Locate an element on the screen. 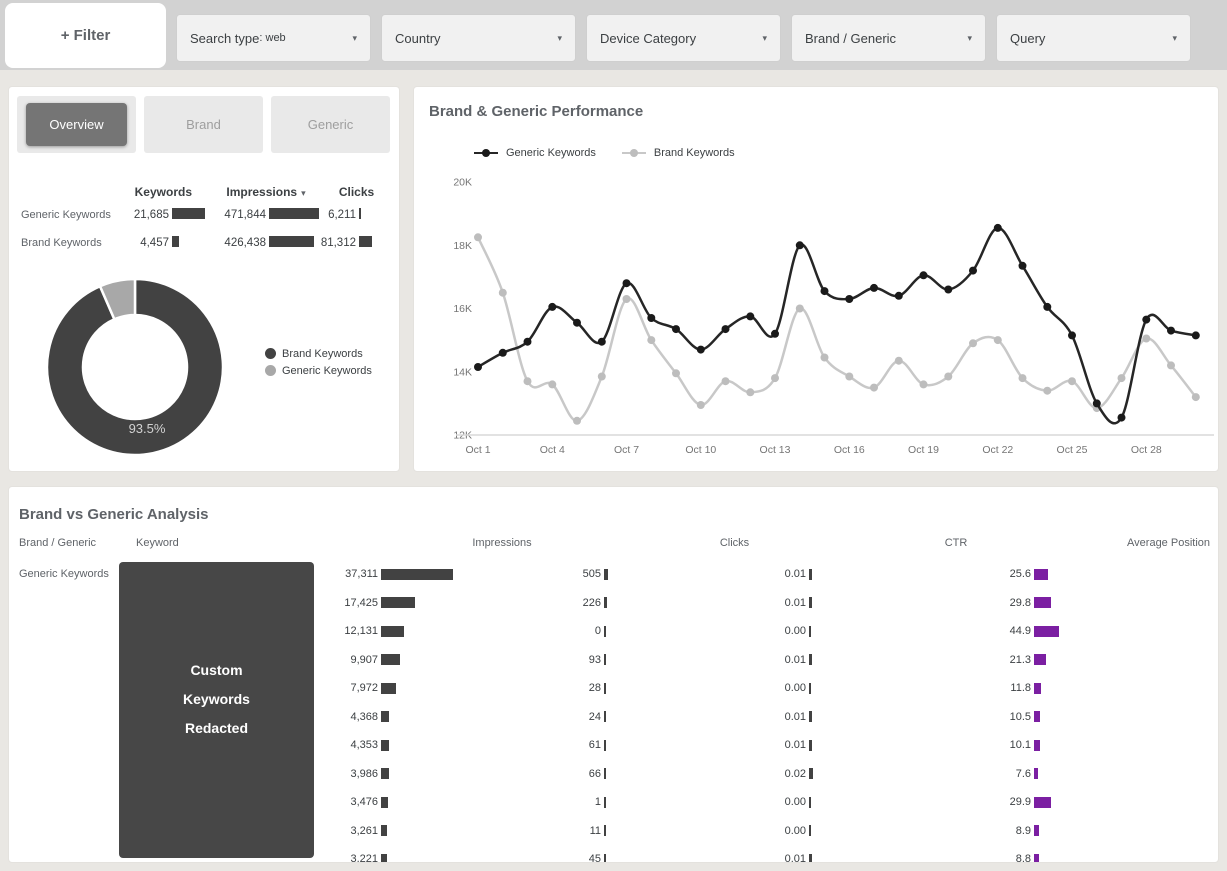 The width and height of the screenshot is (1227, 871). avg-position-cell: 10.5 is located at coordinates (1108, 717).